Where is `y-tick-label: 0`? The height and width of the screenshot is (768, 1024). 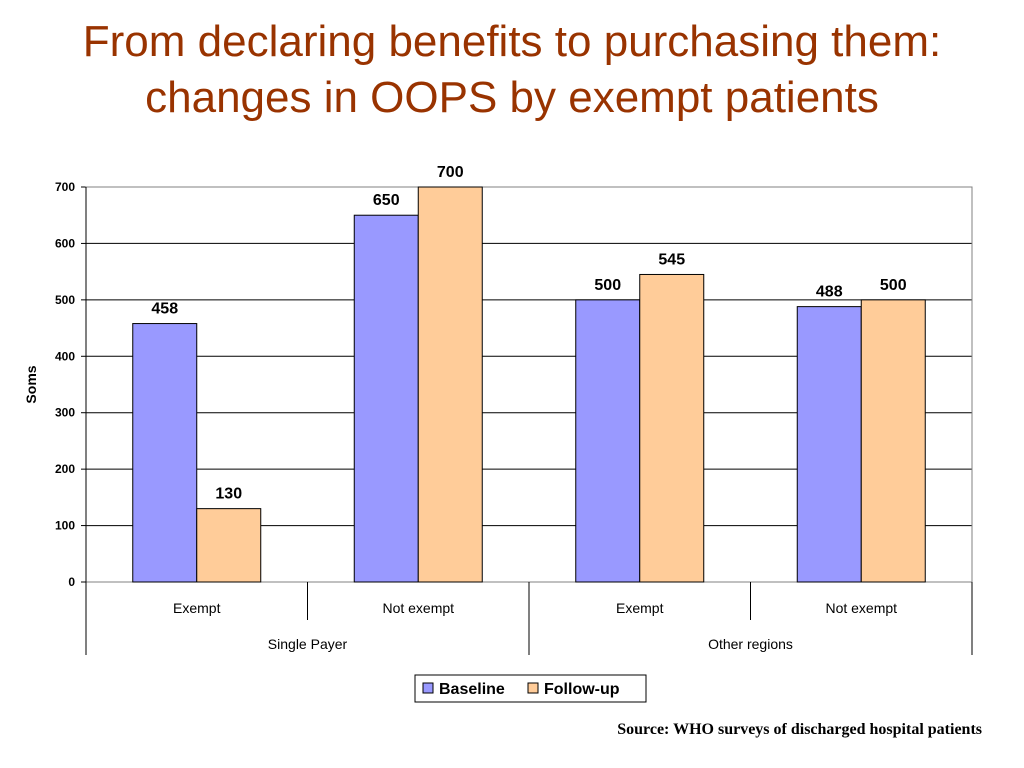
y-tick-label: 0 is located at coordinates (71, 582).